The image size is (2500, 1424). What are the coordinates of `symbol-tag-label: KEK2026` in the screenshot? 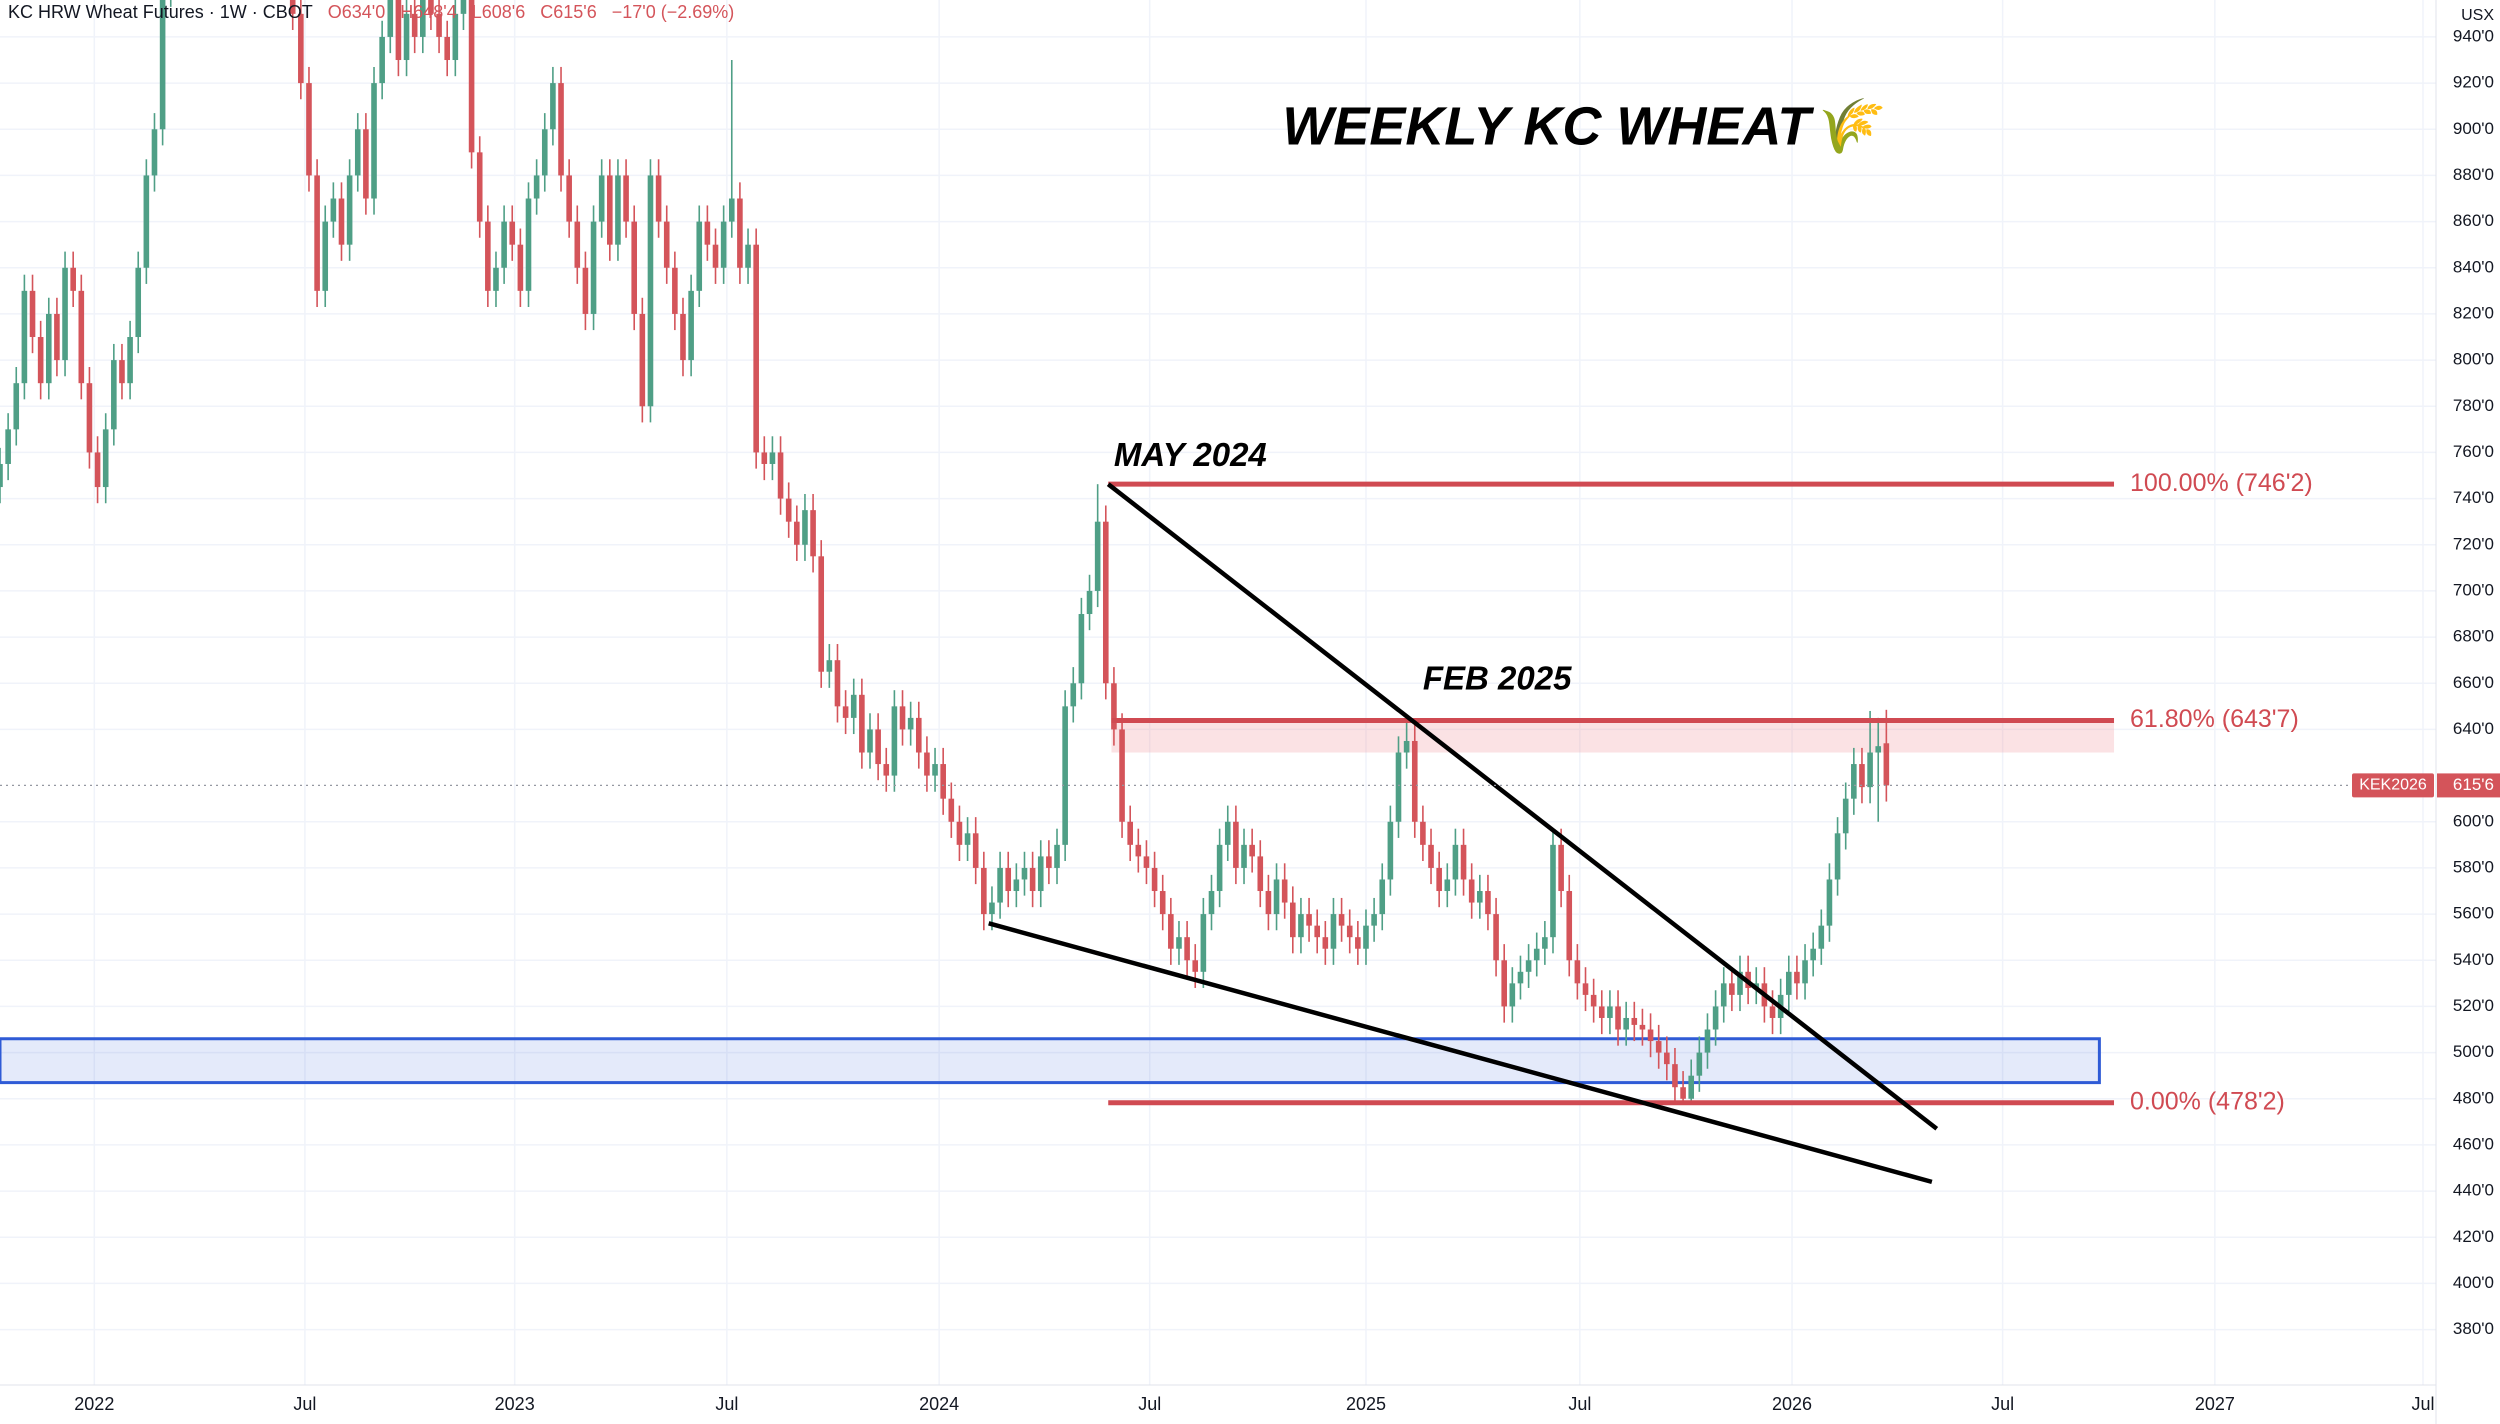 It's located at (2393, 785).